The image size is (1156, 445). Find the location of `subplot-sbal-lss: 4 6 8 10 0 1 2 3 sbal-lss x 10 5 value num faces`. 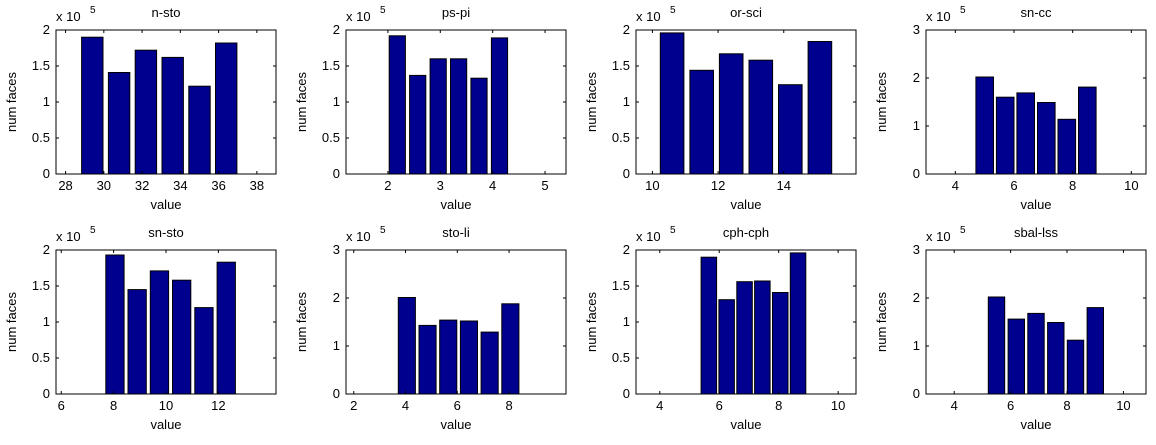

subplot-sbal-lss: 4 6 8 10 0 1 2 3 sbal-lss x 10 5 value num faces is located at coordinates (1010, 328).